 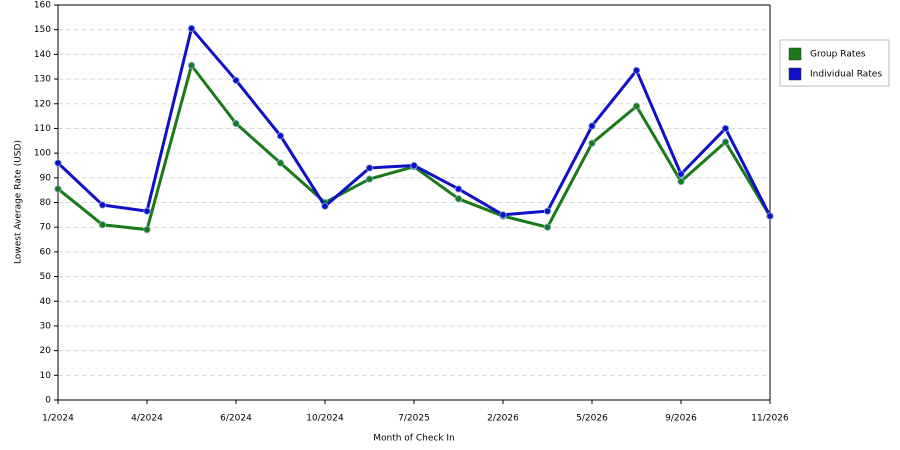 I want to click on y-tick-label: 90, so click(x=46, y=178).